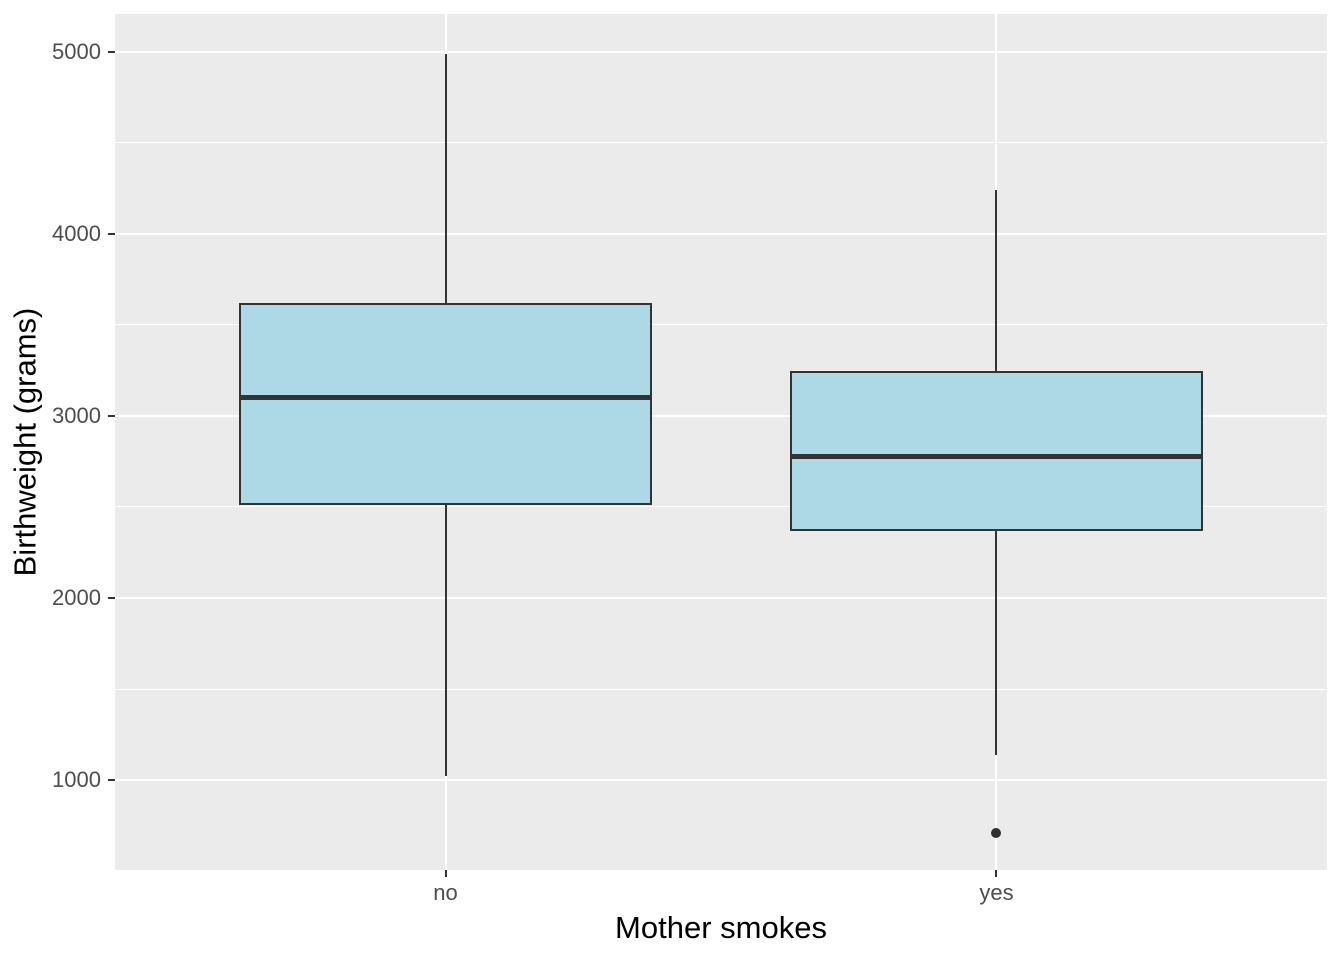  What do you see at coordinates (996, 833) in the screenshot?
I see `outlier-point-yes` at bounding box center [996, 833].